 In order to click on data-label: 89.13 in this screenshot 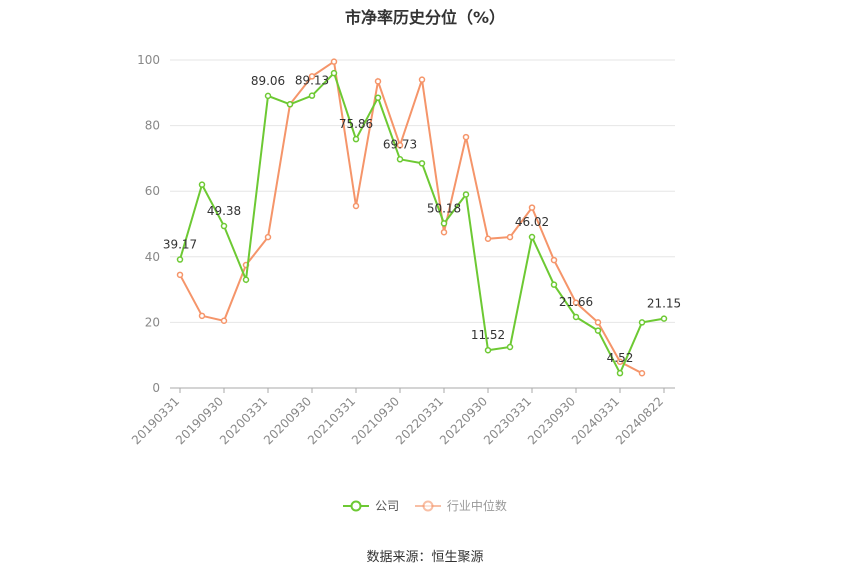, I will do `click(312, 81)`.